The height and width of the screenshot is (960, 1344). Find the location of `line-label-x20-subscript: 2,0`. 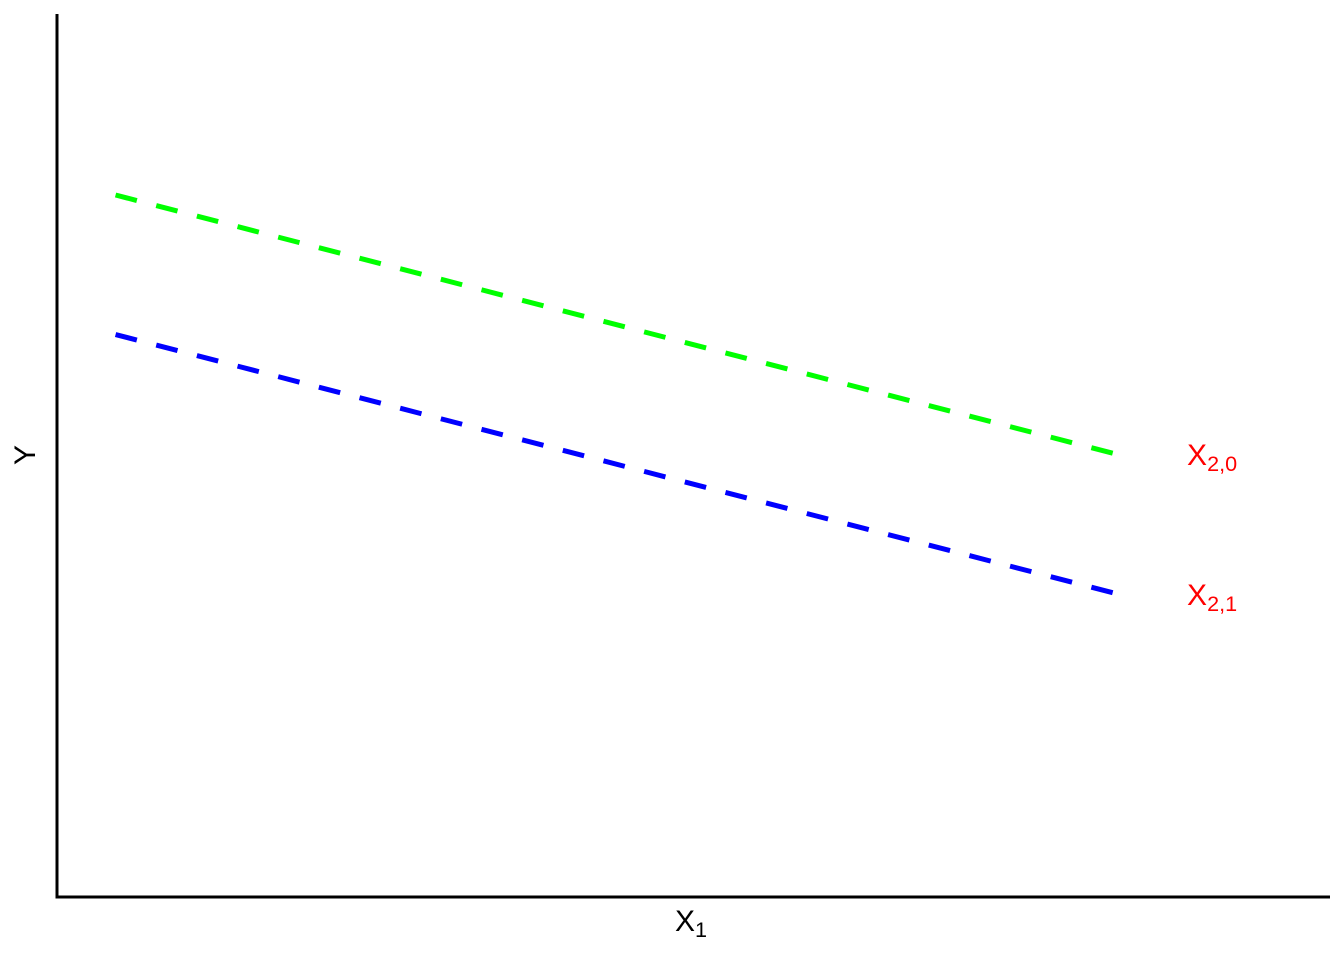

line-label-x20-subscript: 2,0 is located at coordinates (1222, 464).